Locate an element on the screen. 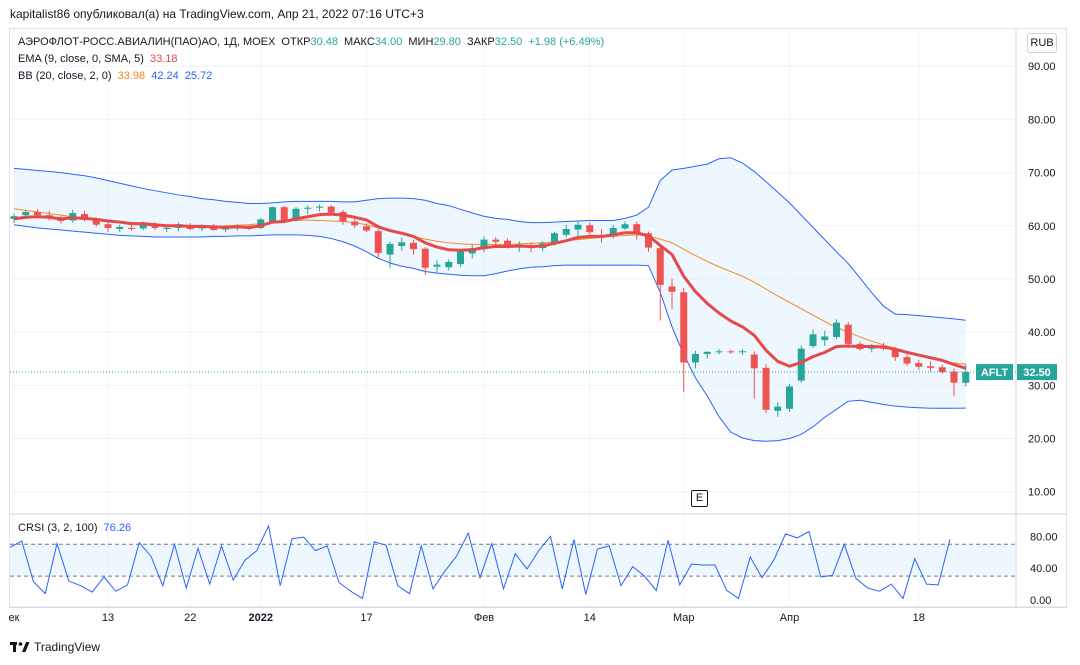 The height and width of the screenshot is (665, 1080). price-tick-label: 60.00 is located at coordinates (1042, 227).